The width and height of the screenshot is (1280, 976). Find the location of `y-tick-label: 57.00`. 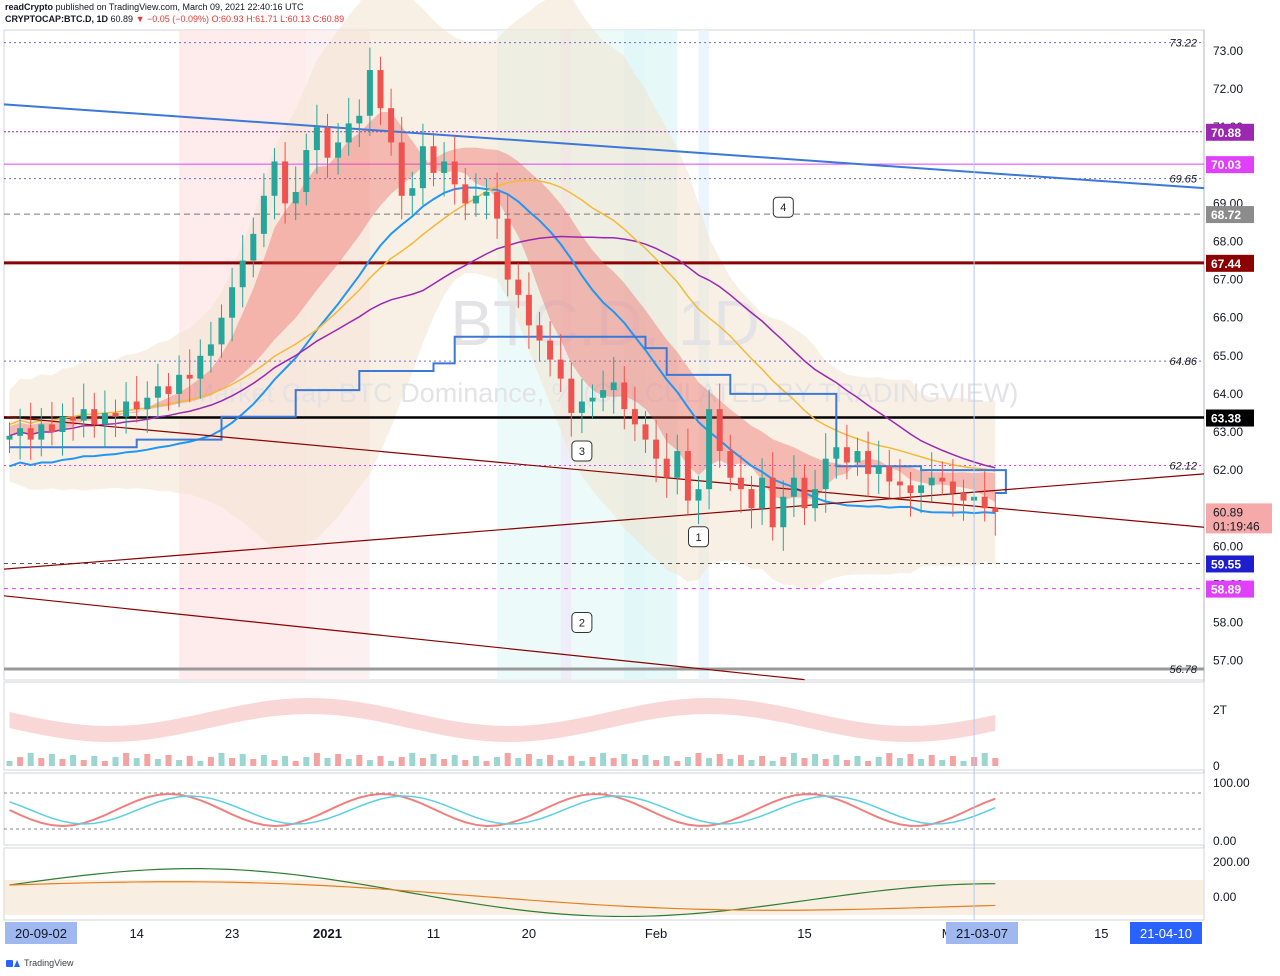

y-tick-label: 57.00 is located at coordinates (1228, 661).